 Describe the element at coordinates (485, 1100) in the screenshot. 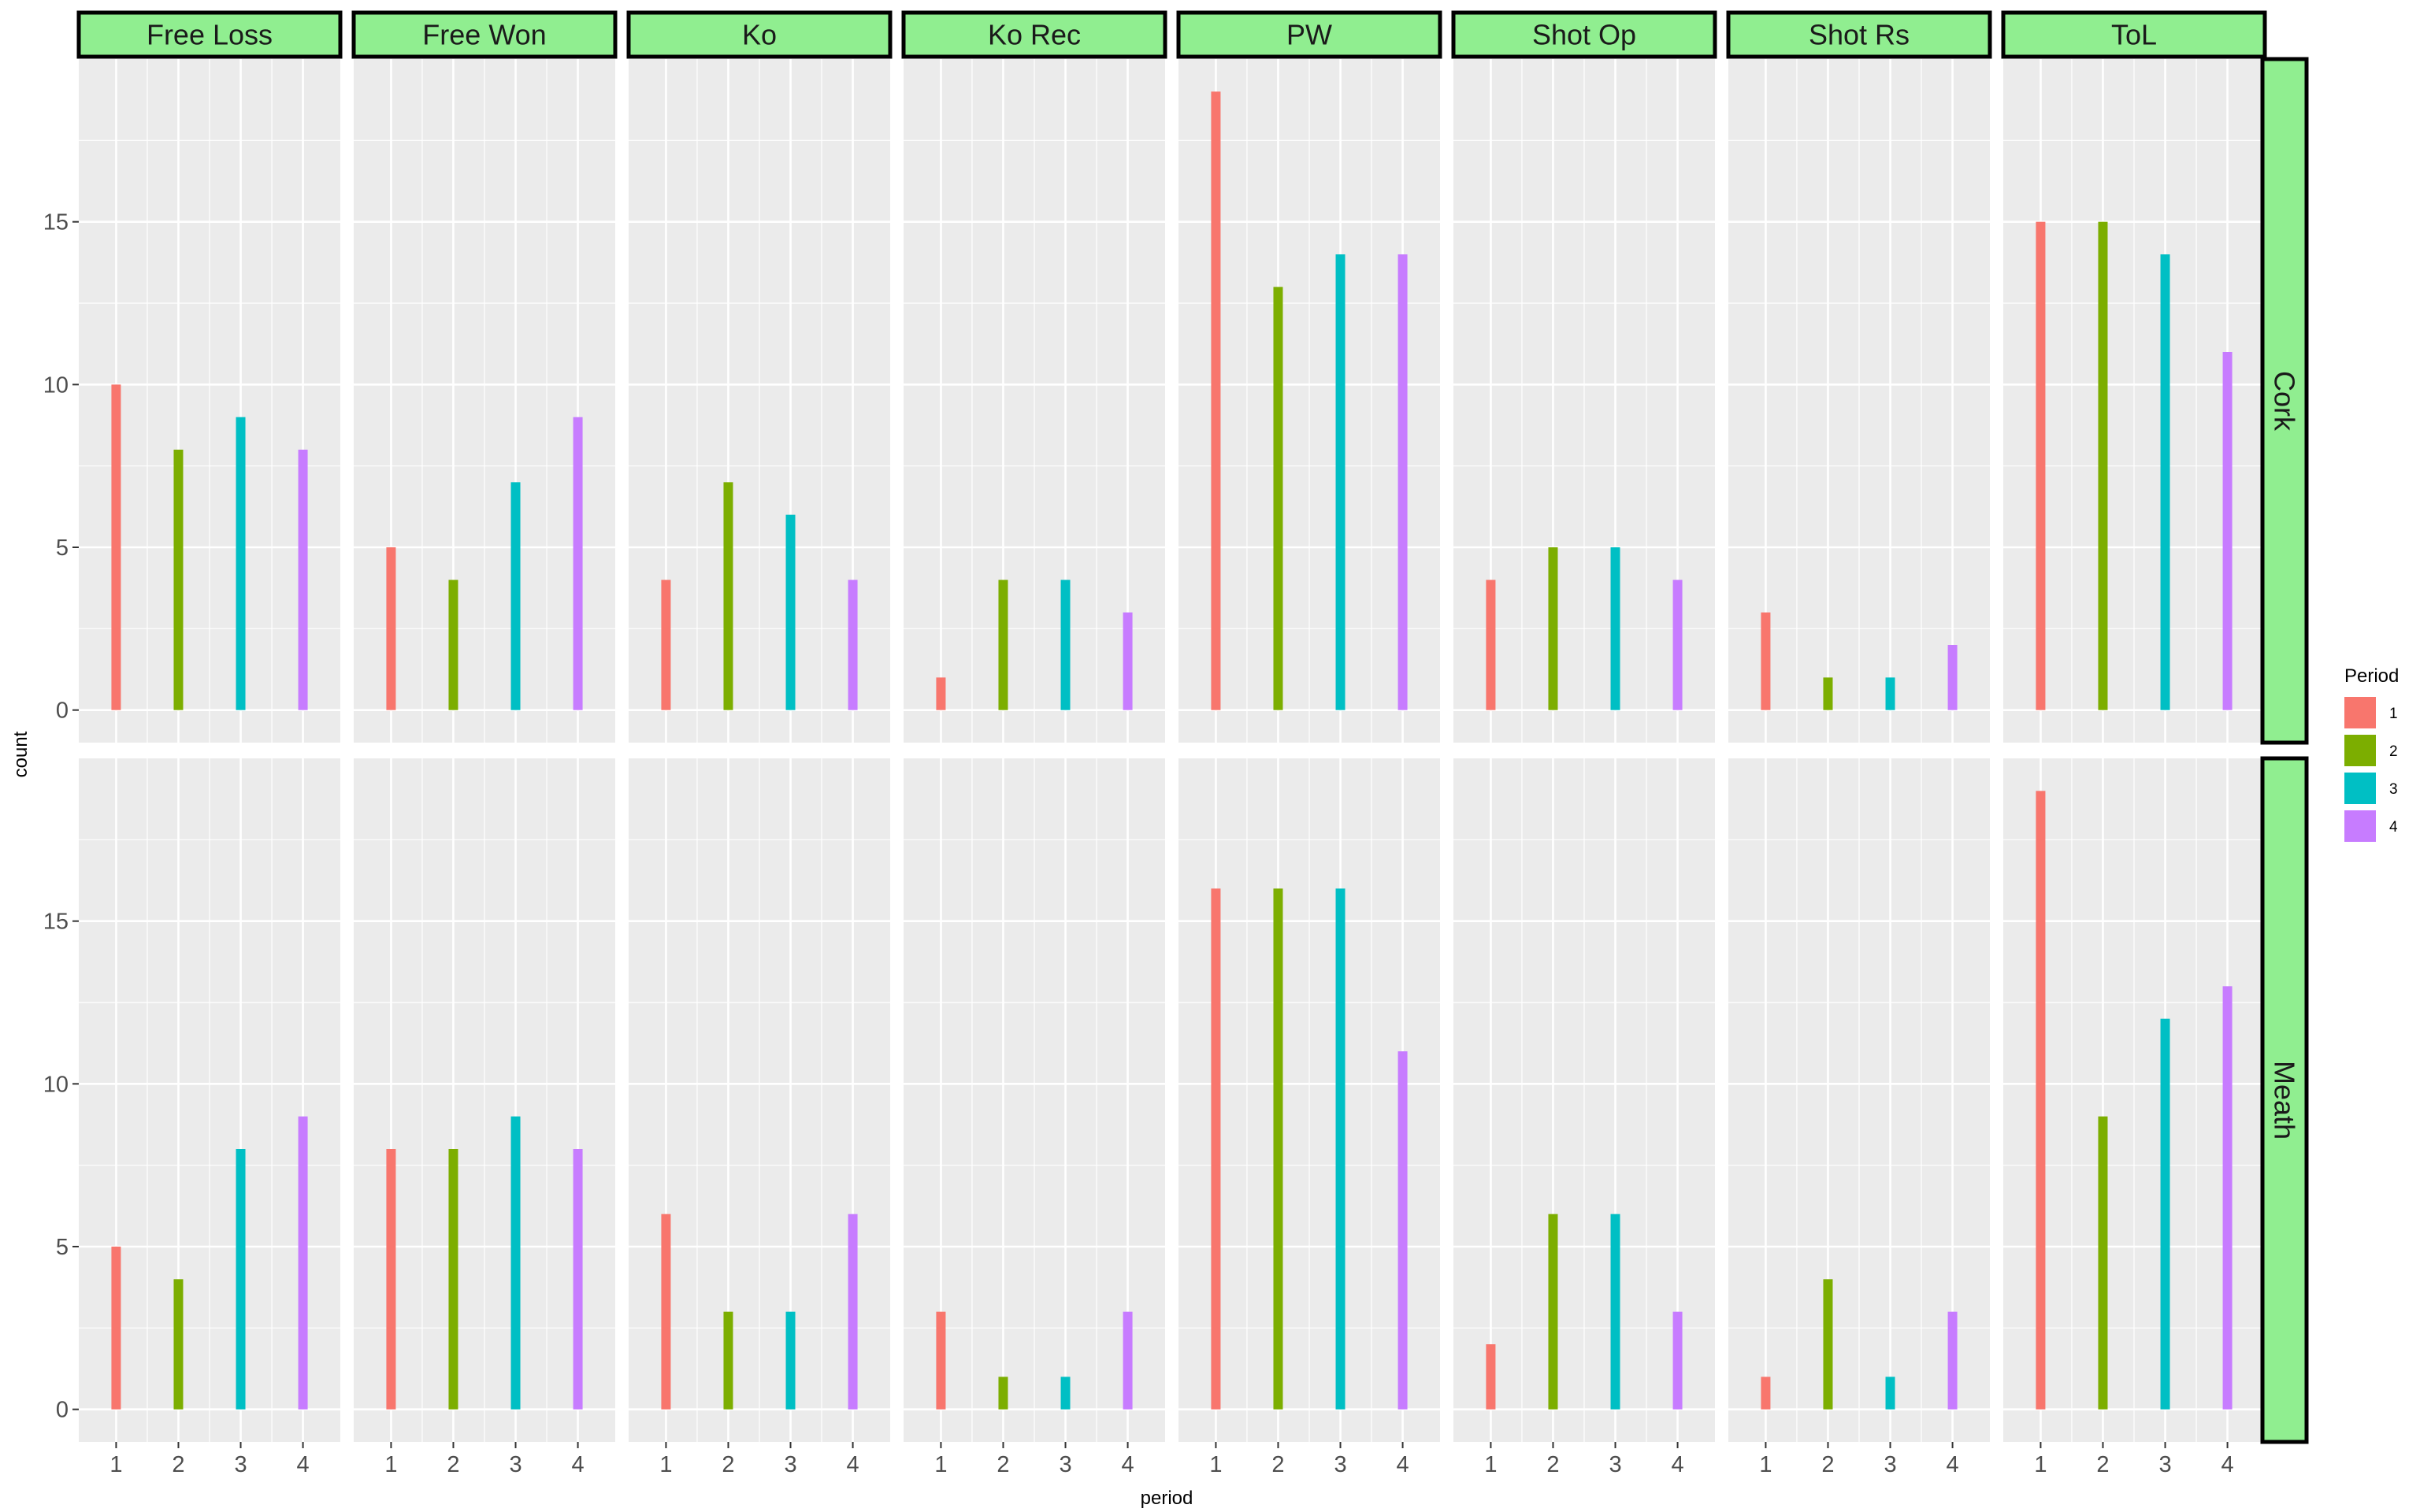

I see `panel-meath-free-won` at that location.